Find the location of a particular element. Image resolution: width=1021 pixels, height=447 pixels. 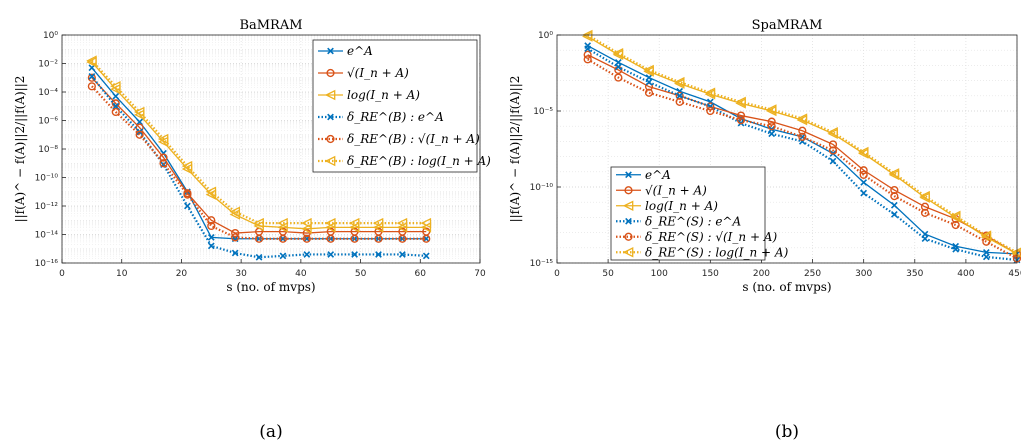

legend-label: δ_RE^(B) : √(I_n + A) is located at coordinates (413, 139).